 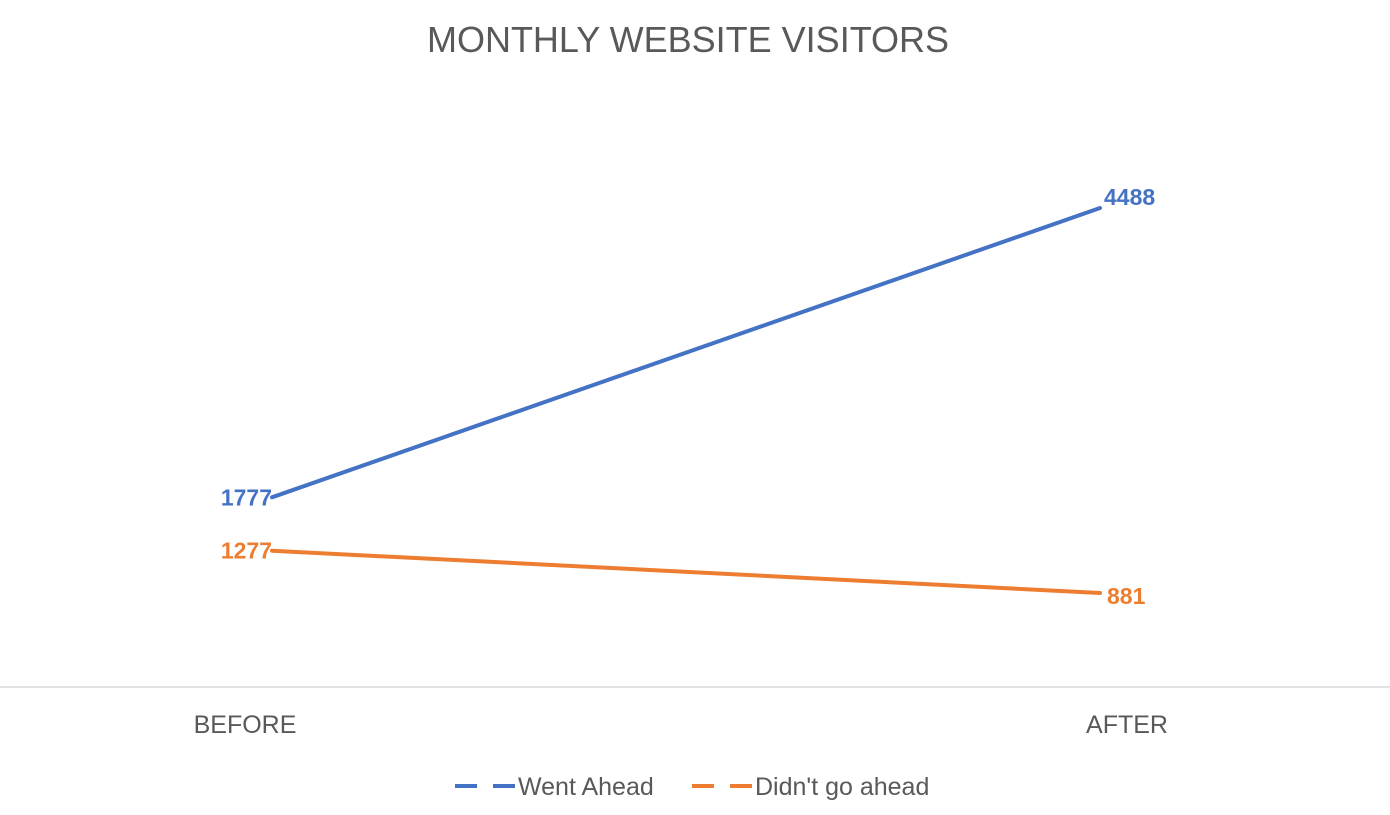 I want to click on legend-item-1: Went Ahead, so click(x=554, y=787).